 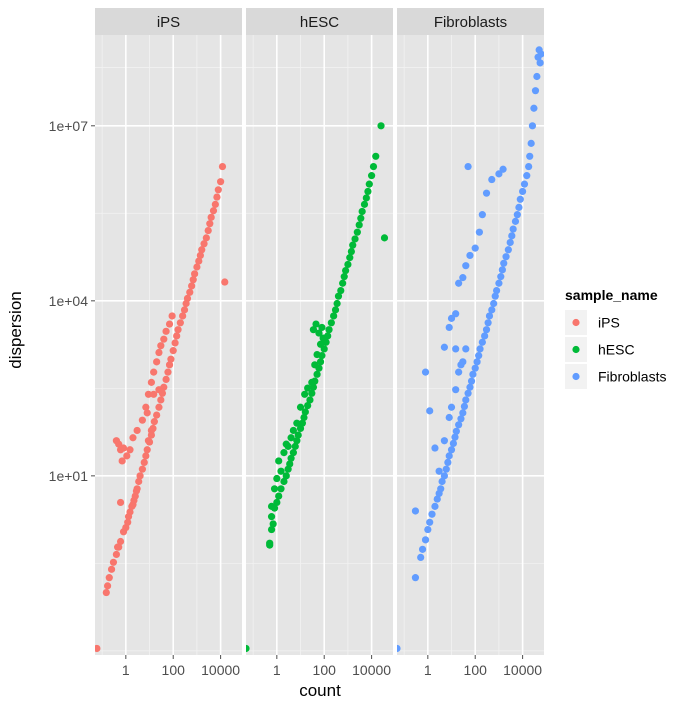 I want to click on x-tick-label: 1, so click(x=428, y=670).